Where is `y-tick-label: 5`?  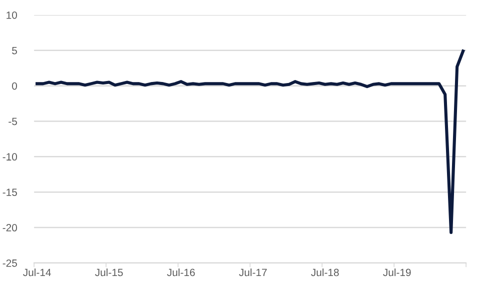
y-tick-label: 5 is located at coordinates (14, 50).